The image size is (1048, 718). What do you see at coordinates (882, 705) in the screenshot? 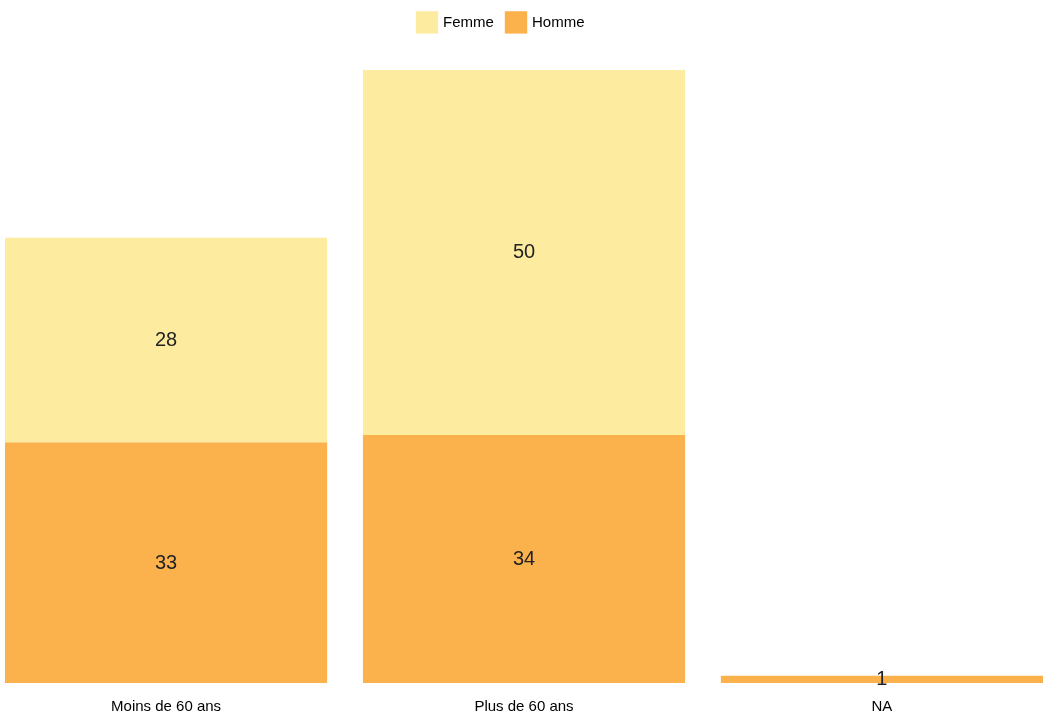
I see `x-tick-label: NA` at bounding box center [882, 705].